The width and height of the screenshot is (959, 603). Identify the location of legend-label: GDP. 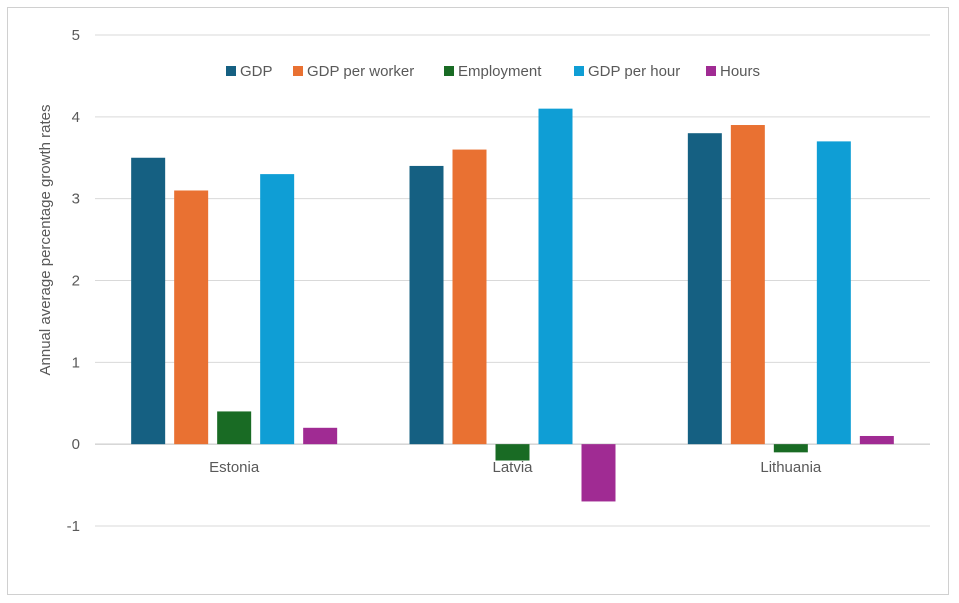
(256, 71).